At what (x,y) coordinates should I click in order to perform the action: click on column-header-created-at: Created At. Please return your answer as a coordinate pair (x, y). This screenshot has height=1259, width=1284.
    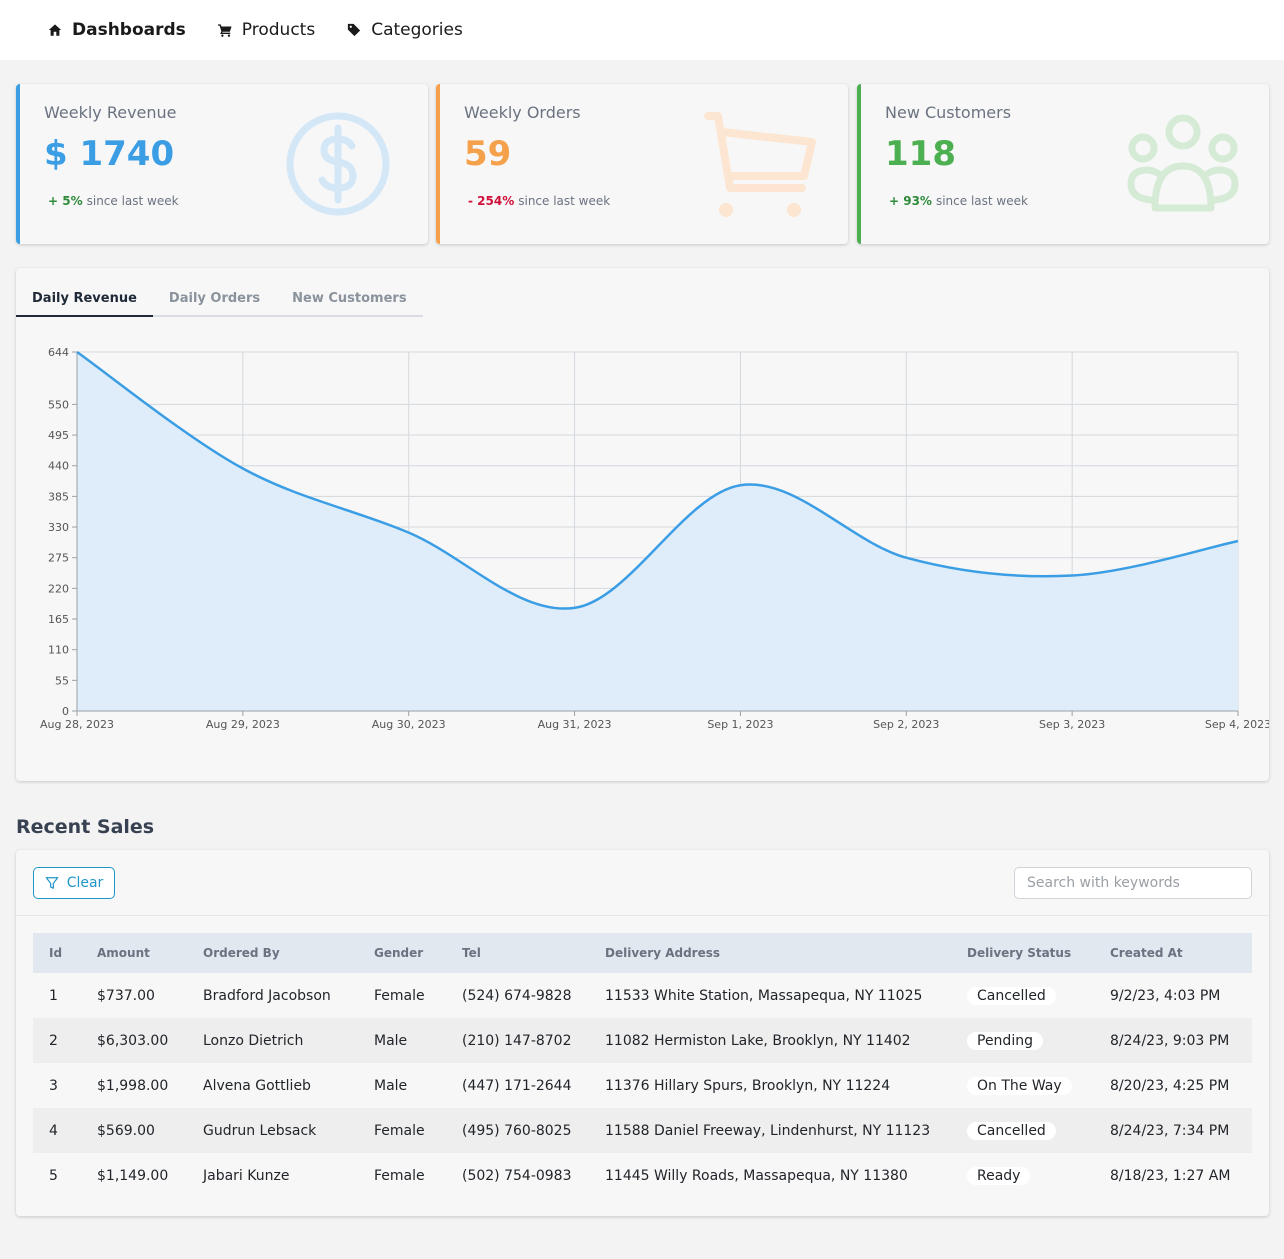
    Looking at the image, I should click on (1146, 953).